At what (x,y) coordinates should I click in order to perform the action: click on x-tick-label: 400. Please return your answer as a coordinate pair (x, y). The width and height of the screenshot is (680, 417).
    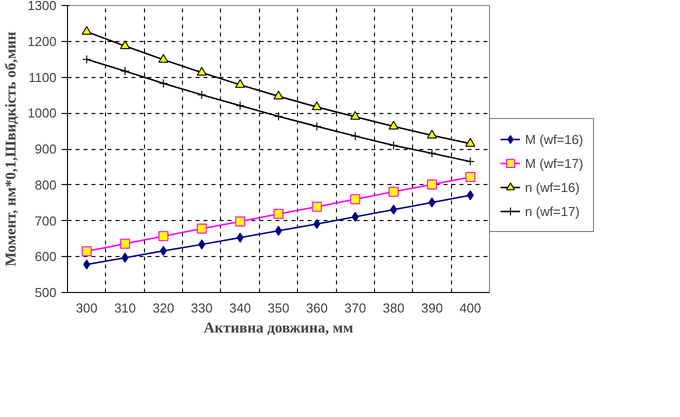
    Looking at the image, I should click on (470, 308).